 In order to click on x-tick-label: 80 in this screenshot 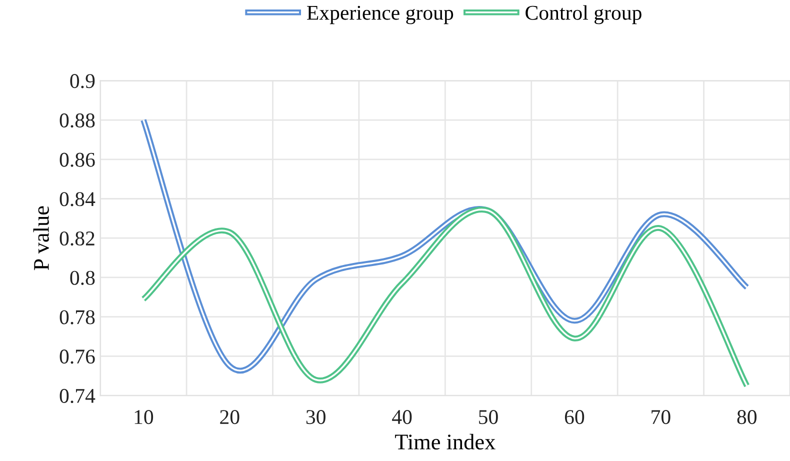, I will do `click(747, 417)`.